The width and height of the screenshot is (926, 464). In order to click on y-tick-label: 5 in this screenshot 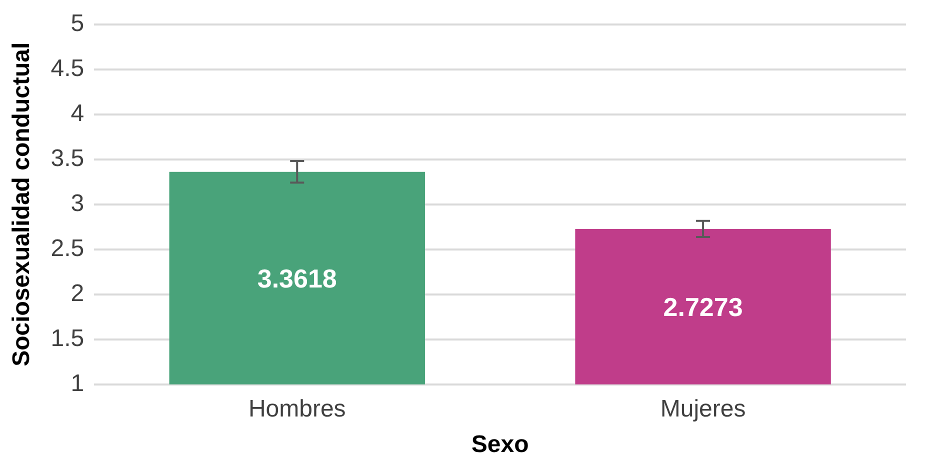, I will do `click(77, 24)`.